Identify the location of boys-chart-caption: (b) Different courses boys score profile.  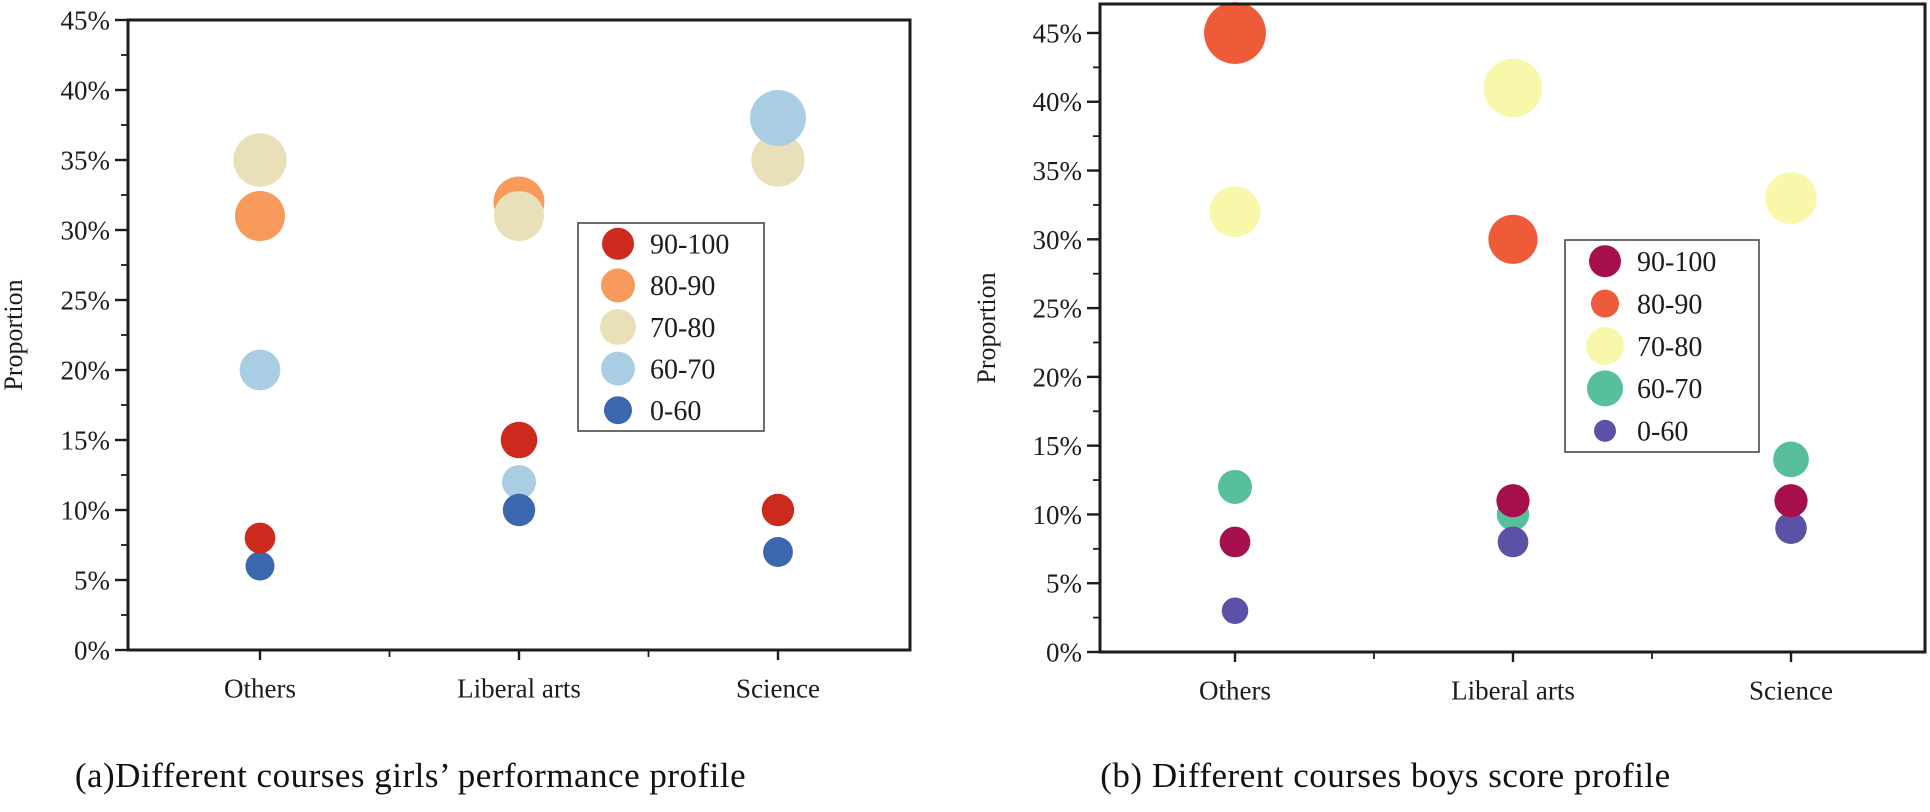
(1385, 775).